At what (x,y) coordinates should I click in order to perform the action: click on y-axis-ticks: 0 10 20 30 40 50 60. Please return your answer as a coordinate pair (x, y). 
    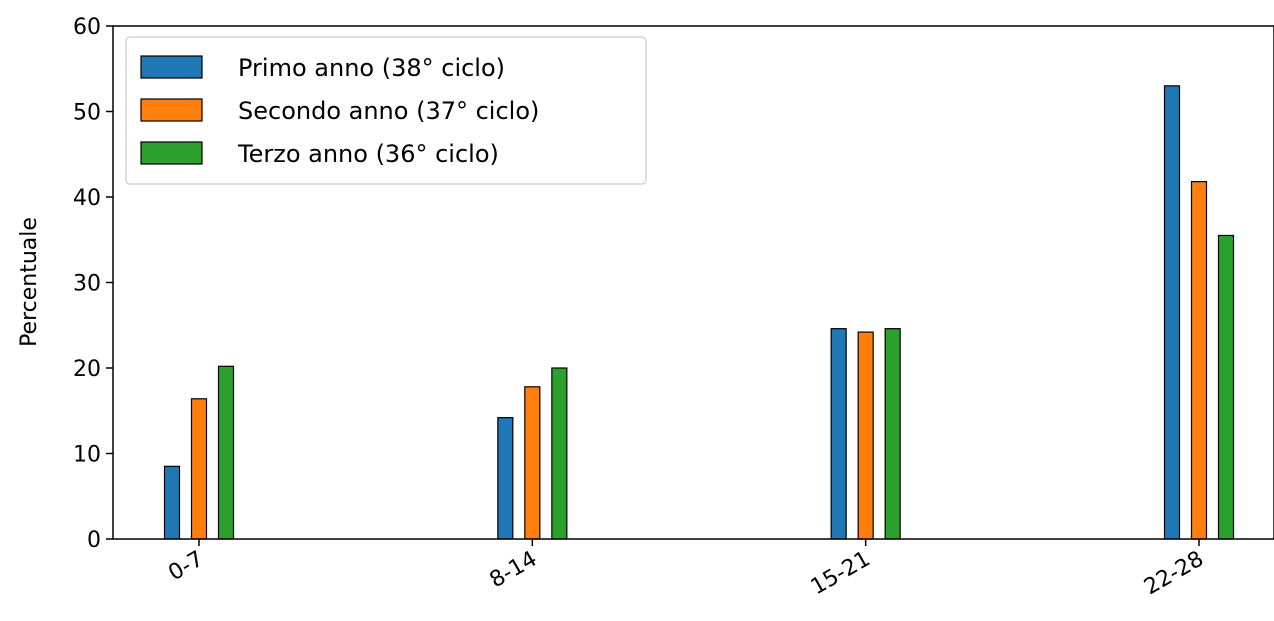
    Looking at the image, I should click on (93, 284).